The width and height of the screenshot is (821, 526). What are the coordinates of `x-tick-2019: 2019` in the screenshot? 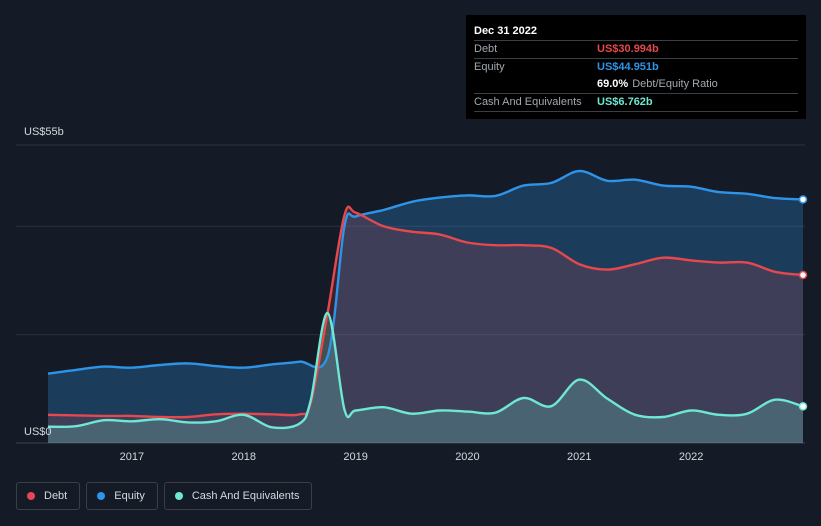 It's located at (355, 457).